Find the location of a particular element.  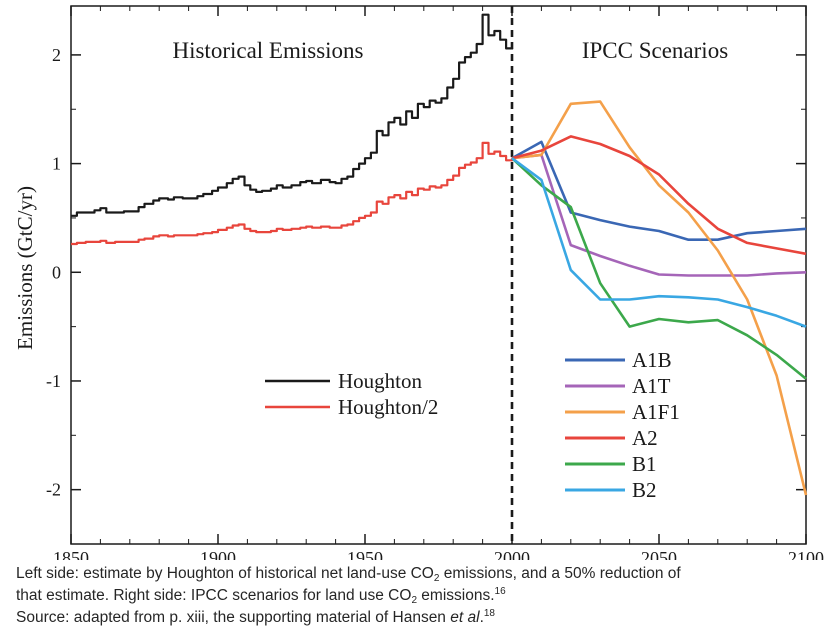

left-section-title: Historical Emissions is located at coordinates (267, 50).